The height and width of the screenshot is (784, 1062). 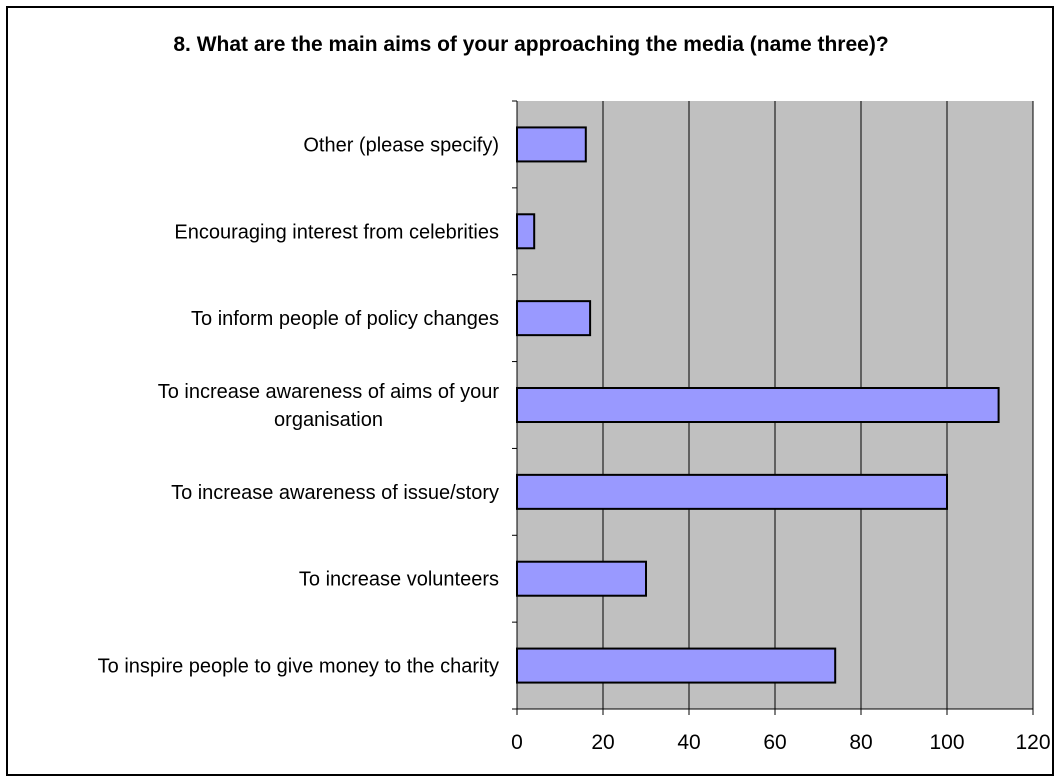 What do you see at coordinates (860, 742) in the screenshot?
I see `x-tick-label: 80` at bounding box center [860, 742].